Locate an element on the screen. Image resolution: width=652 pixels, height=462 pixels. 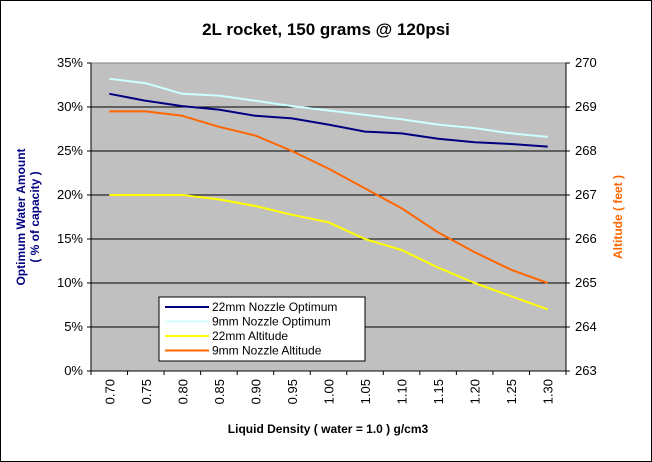
left-tick-label: 25% is located at coordinates (70, 150).